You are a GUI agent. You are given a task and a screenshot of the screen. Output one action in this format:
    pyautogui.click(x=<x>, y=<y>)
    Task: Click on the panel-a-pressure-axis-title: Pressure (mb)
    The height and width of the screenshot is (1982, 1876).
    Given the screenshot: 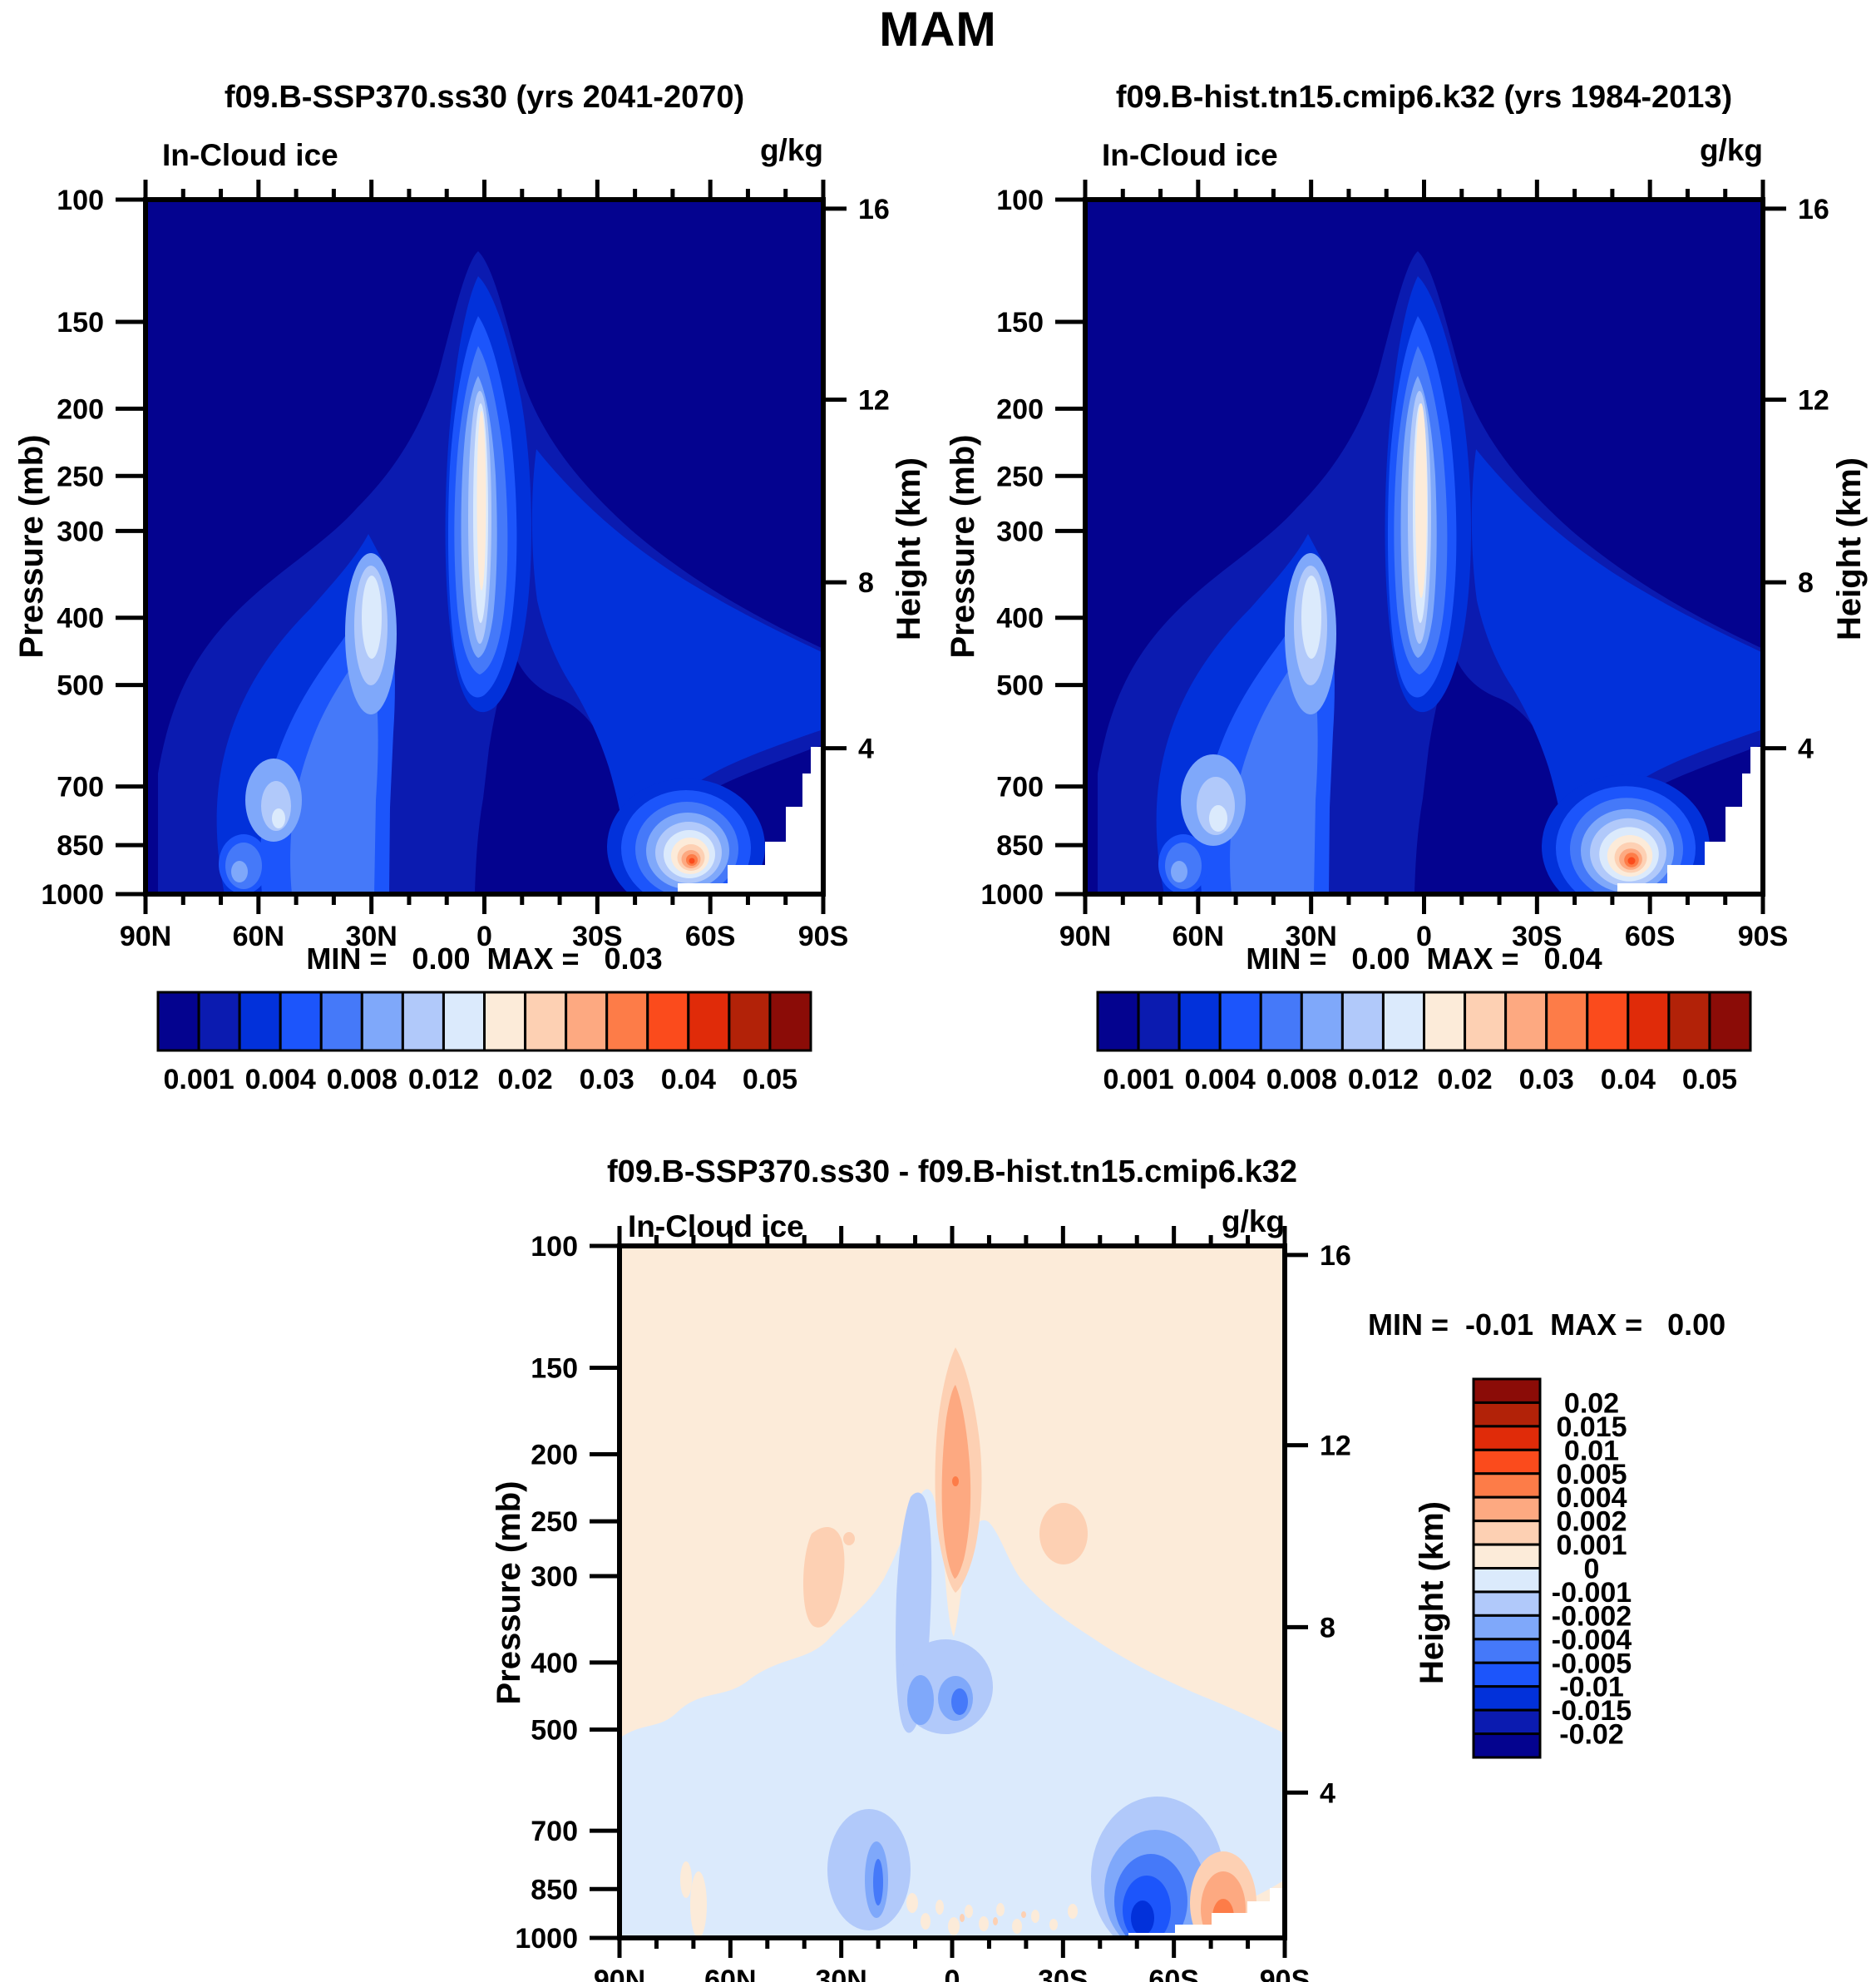 What is the action you would take?
    pyautogui.click(x=32, y=546)
    